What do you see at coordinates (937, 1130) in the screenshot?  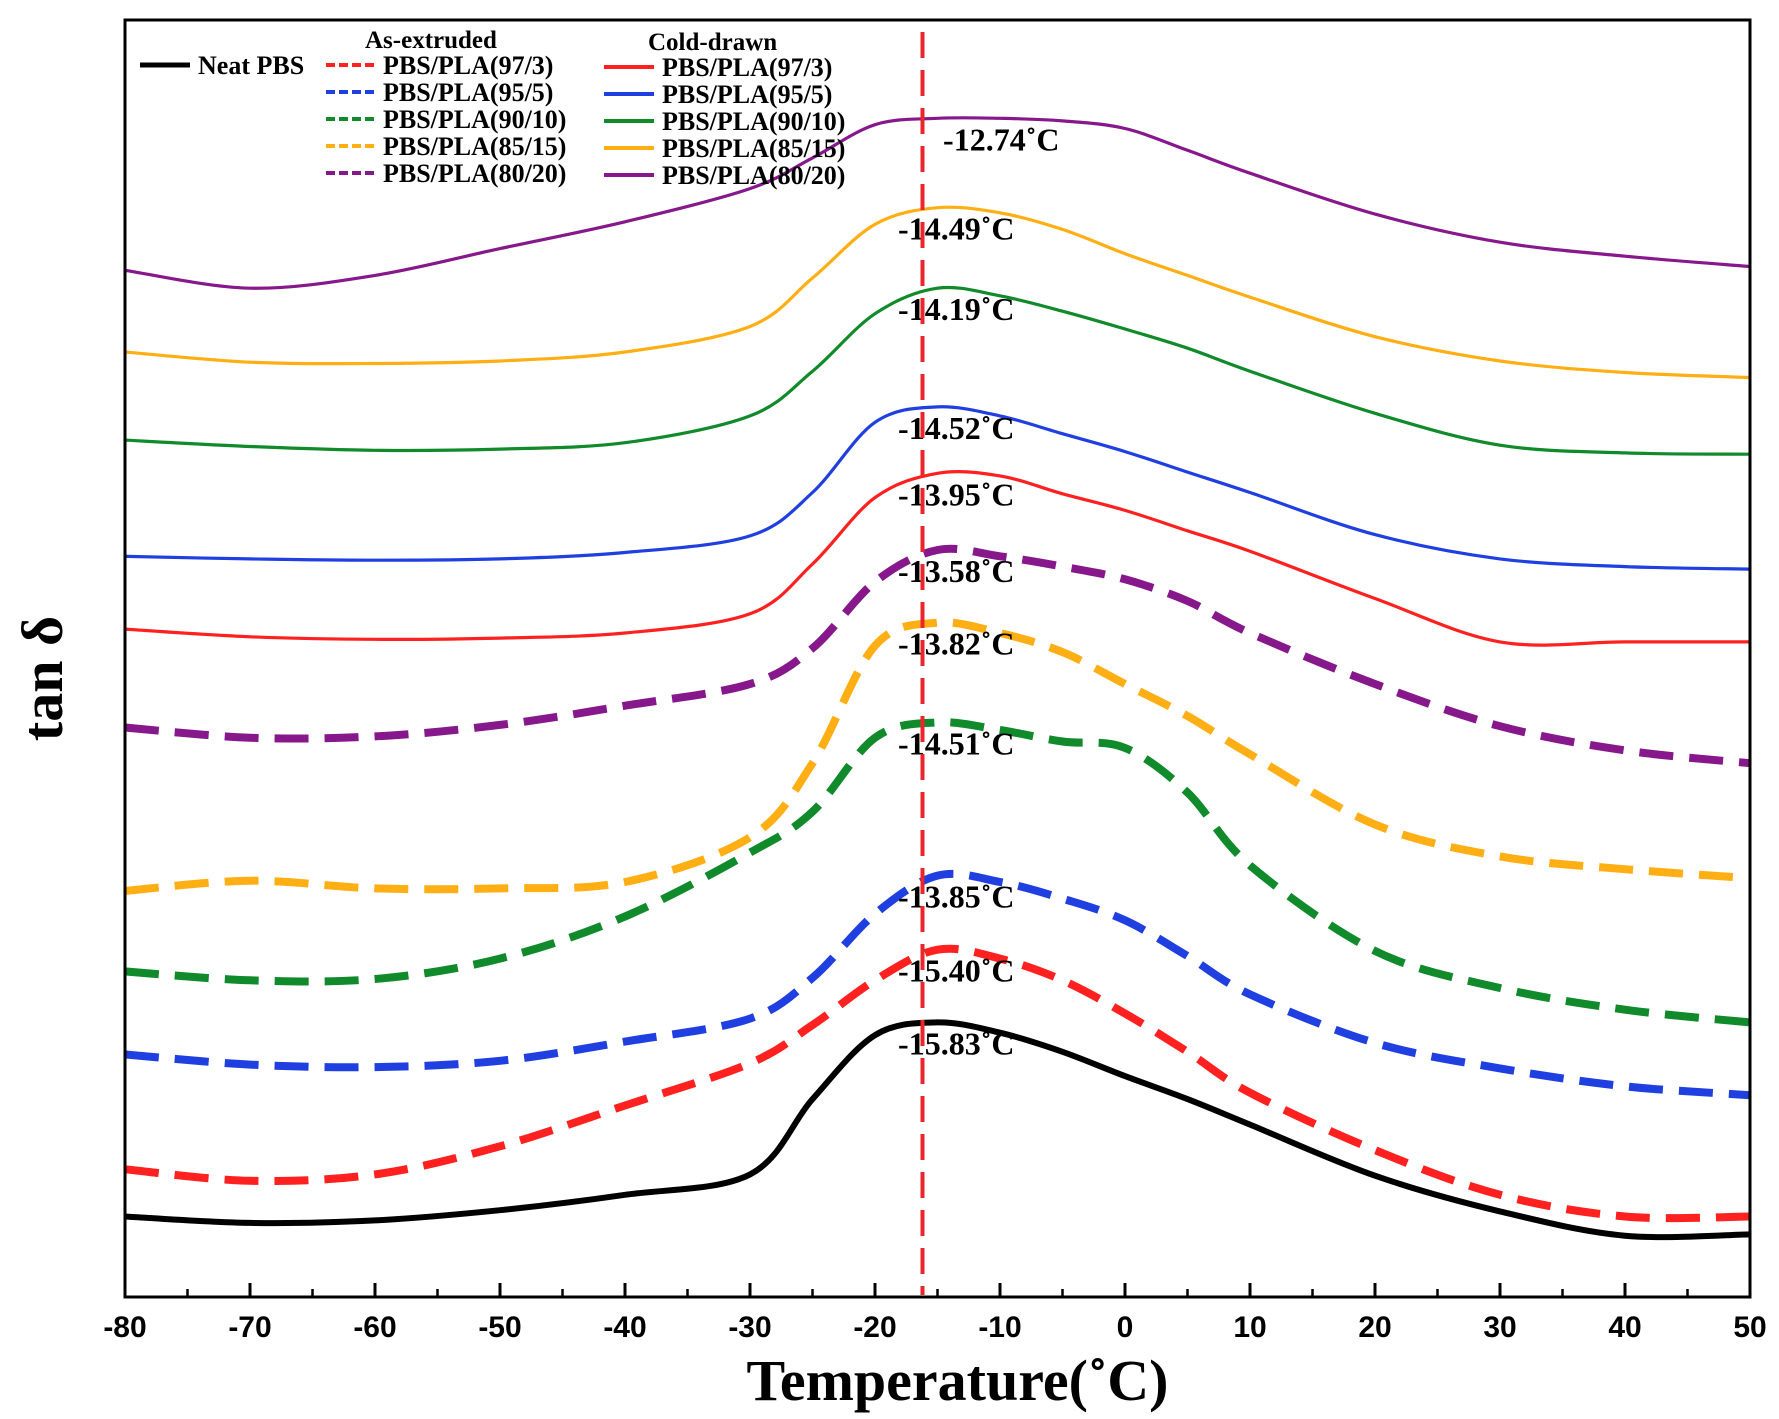 I see `series-line-neat-pbs` at bounding box center [937, 1130].